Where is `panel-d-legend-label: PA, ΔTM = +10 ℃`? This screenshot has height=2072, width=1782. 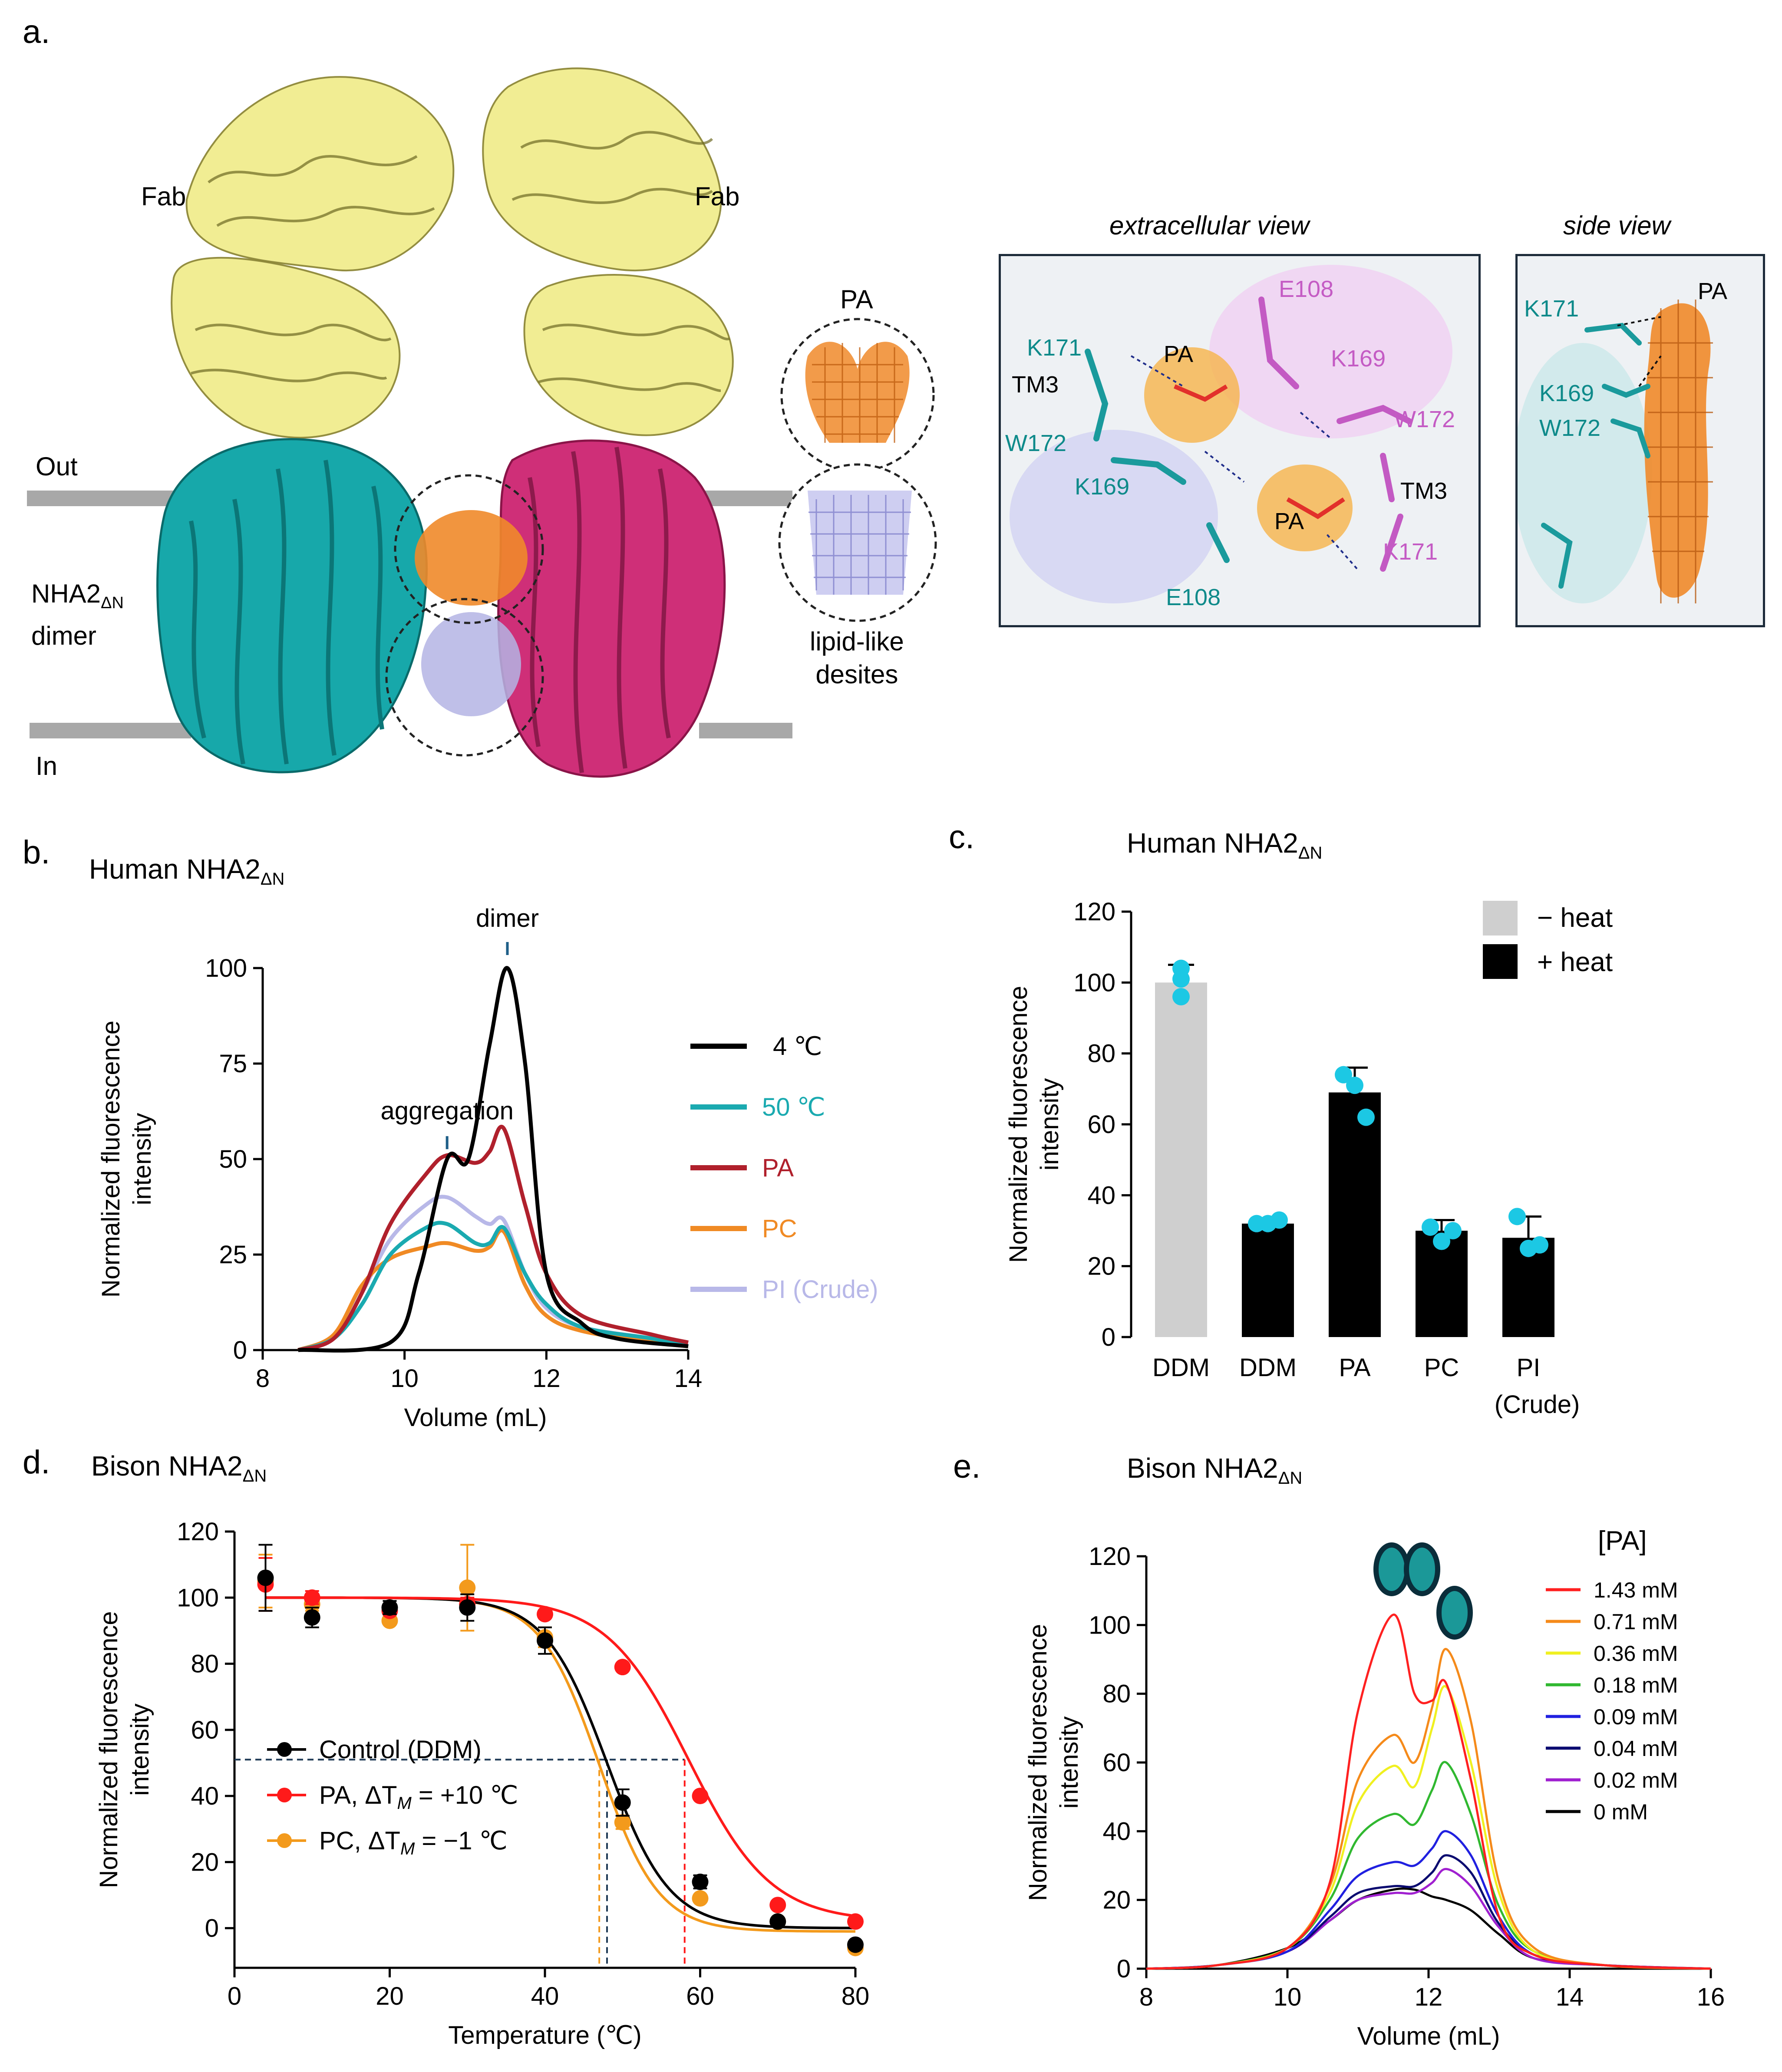 panel-d-legend-label: PA, ΔTM = +10 ℃ is located at coordinates (419, 1797).